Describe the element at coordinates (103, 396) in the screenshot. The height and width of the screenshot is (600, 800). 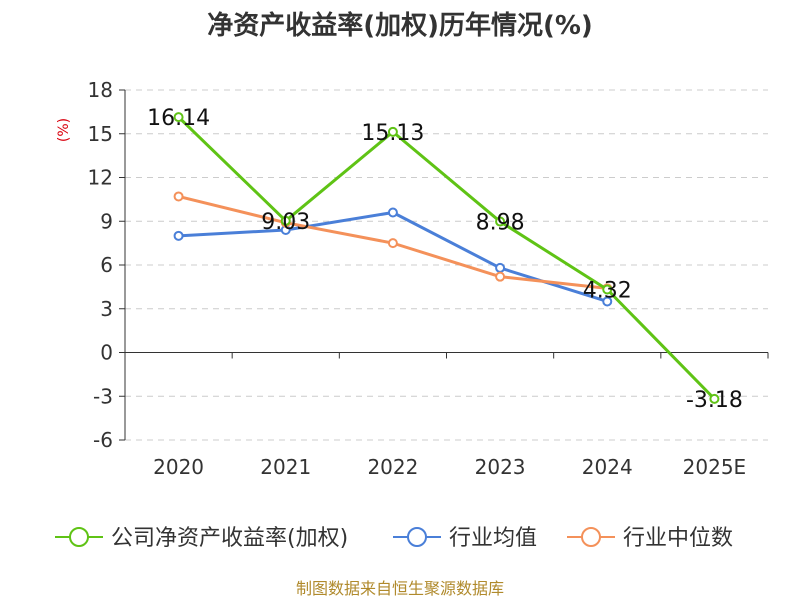
I see `y-tick-label: -3` at that location.